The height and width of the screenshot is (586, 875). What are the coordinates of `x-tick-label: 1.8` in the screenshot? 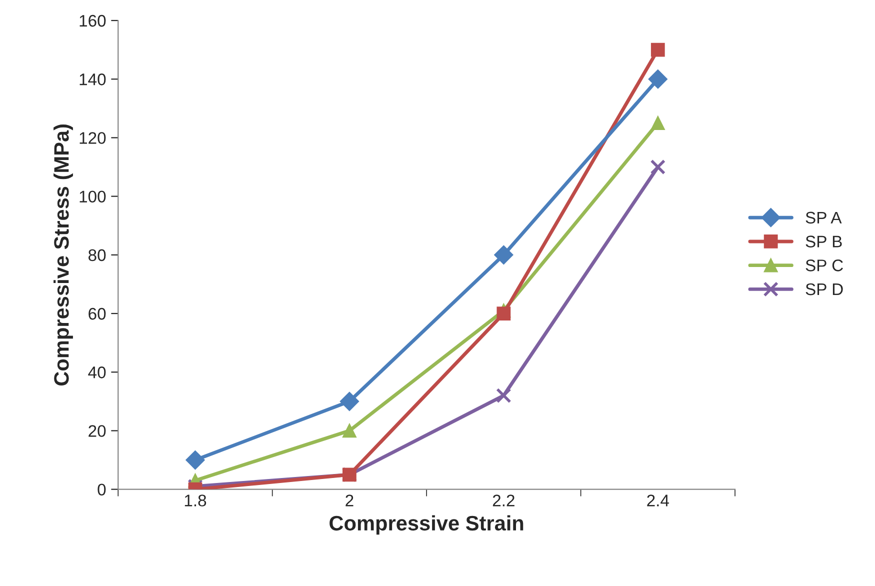 It's located at (195, 500).